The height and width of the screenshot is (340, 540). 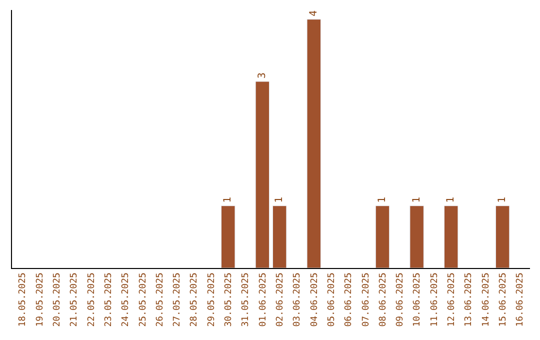 I want to click on x-tick-label: 29.05.2025, so click(x=211, y=299).